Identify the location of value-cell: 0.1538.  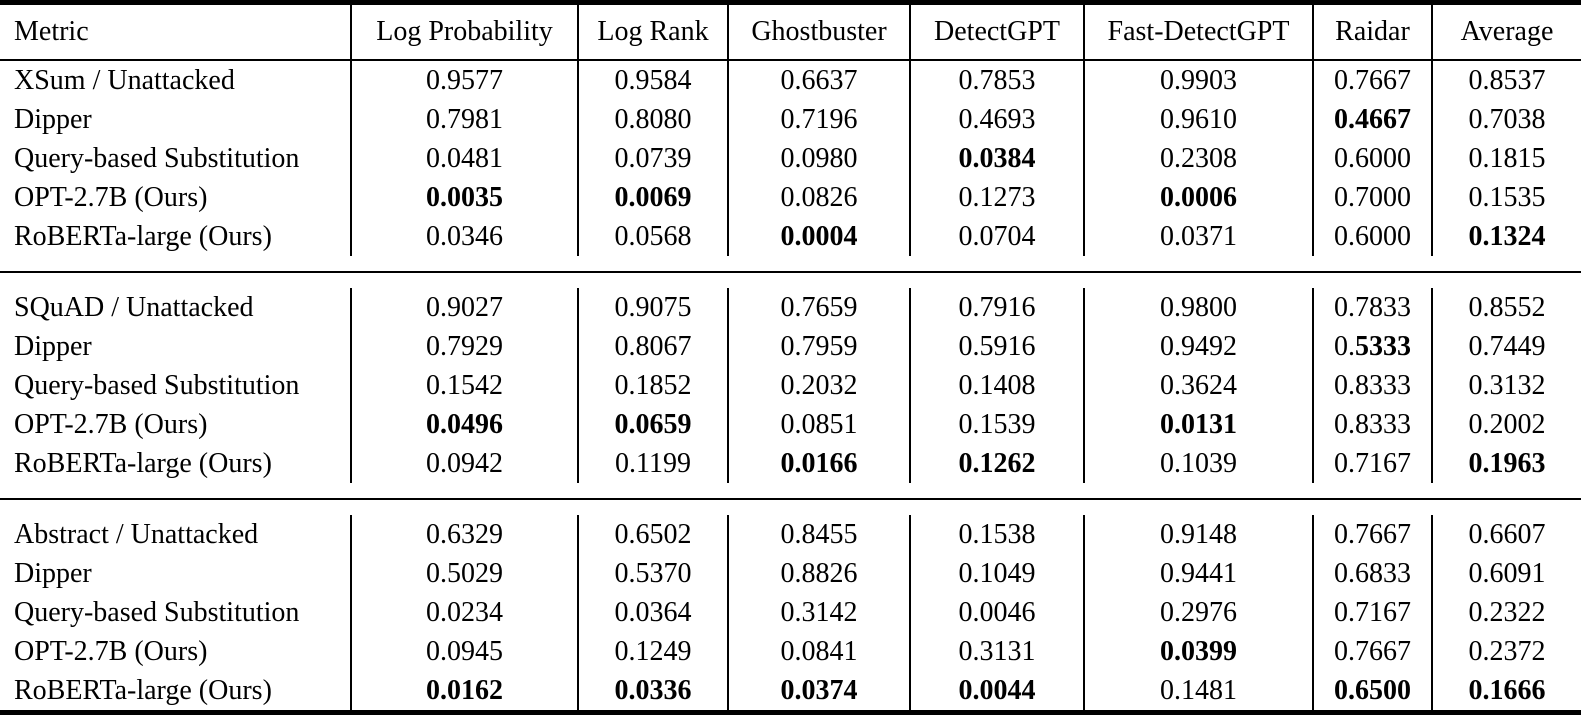
(996, 534).